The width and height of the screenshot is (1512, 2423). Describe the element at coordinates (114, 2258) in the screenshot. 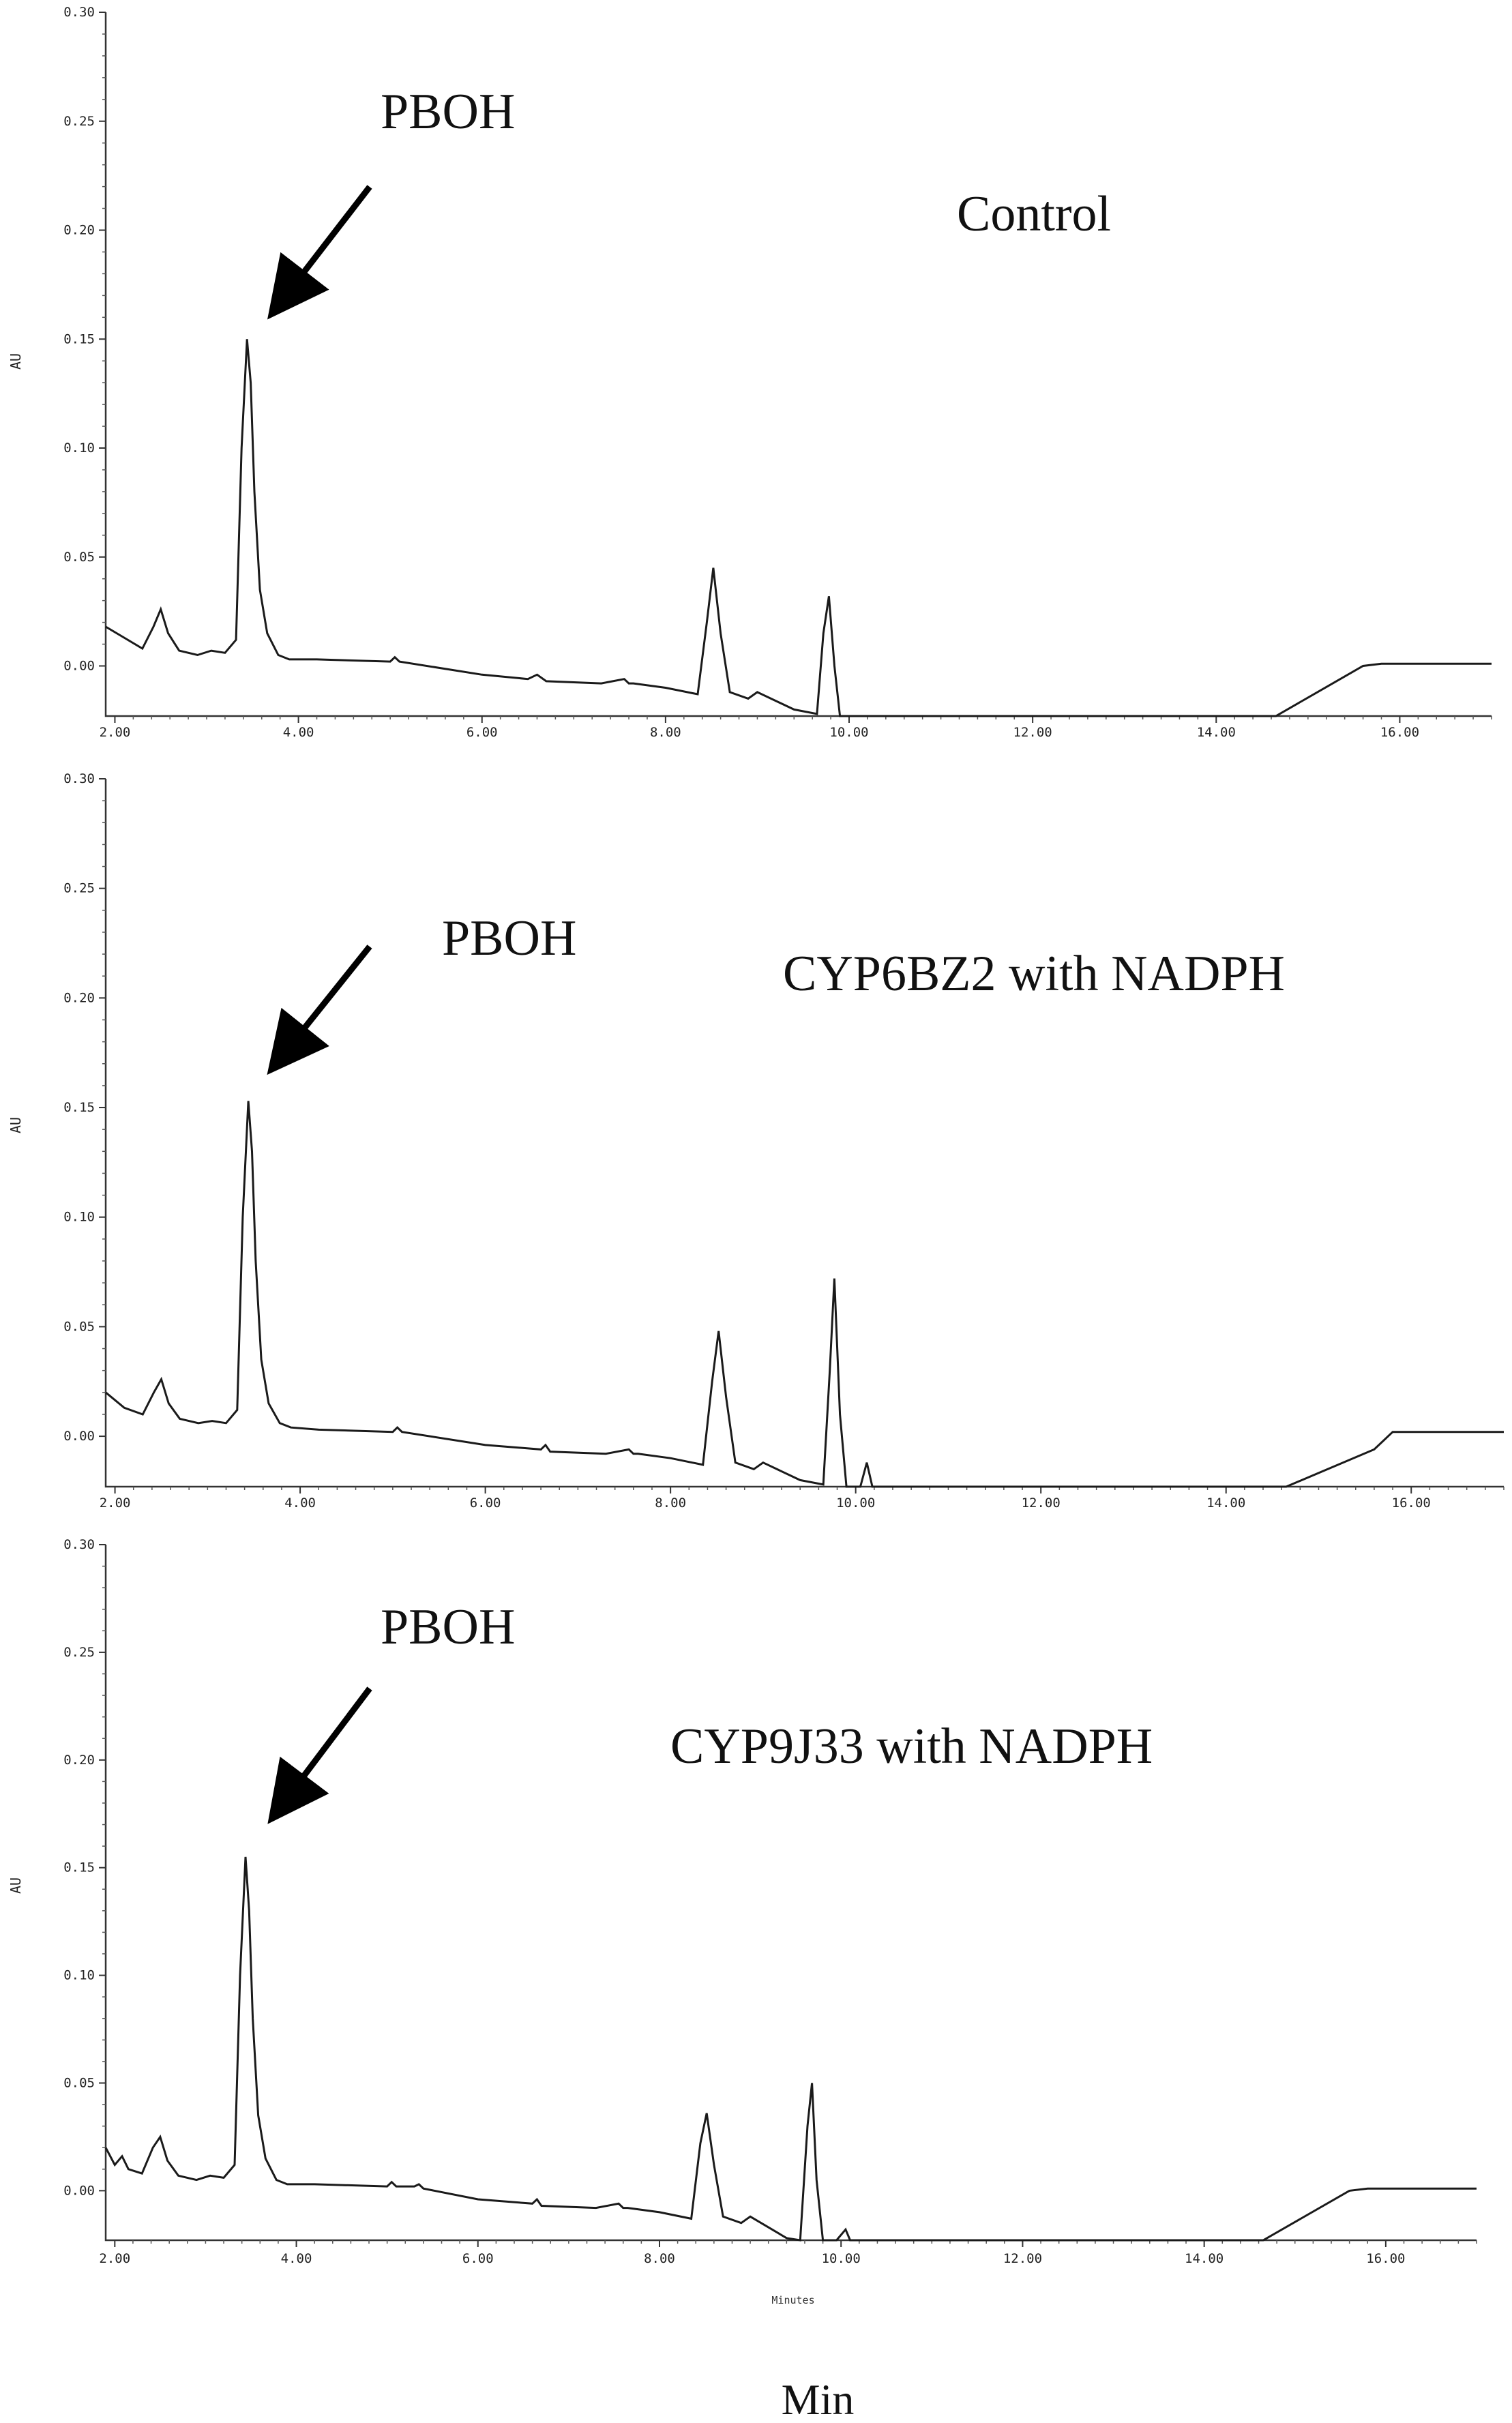

I see `panel-bottom-x-tick-label: 2.00` at that location.